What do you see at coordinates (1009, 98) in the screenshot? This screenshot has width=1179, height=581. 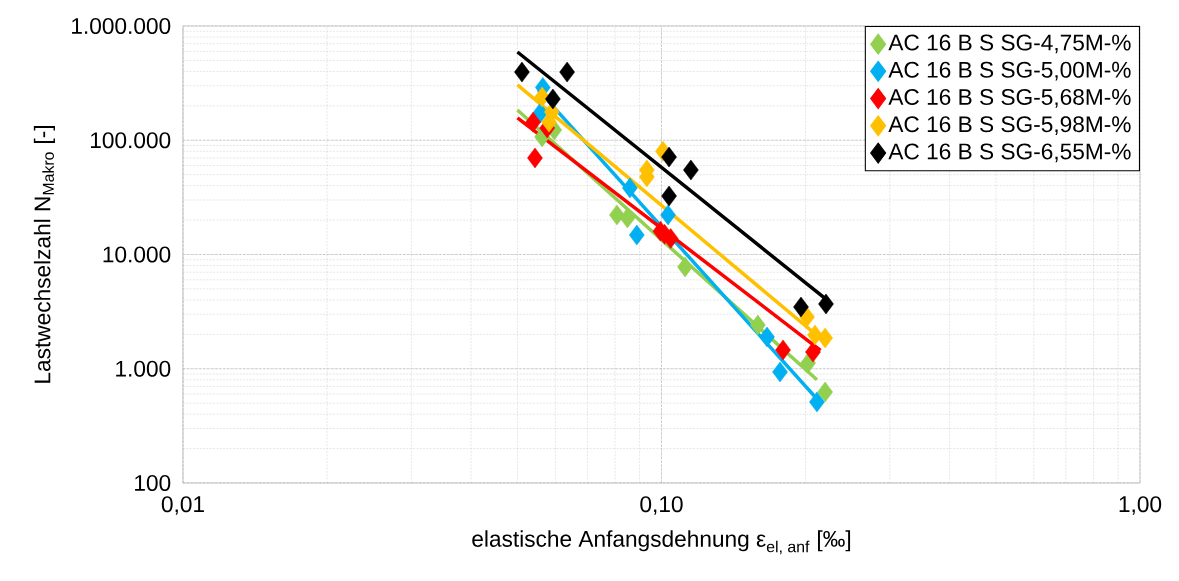 I see `legend-label: AC 16 B S SG-5,68M-%` at bounding box center [1009, 98].